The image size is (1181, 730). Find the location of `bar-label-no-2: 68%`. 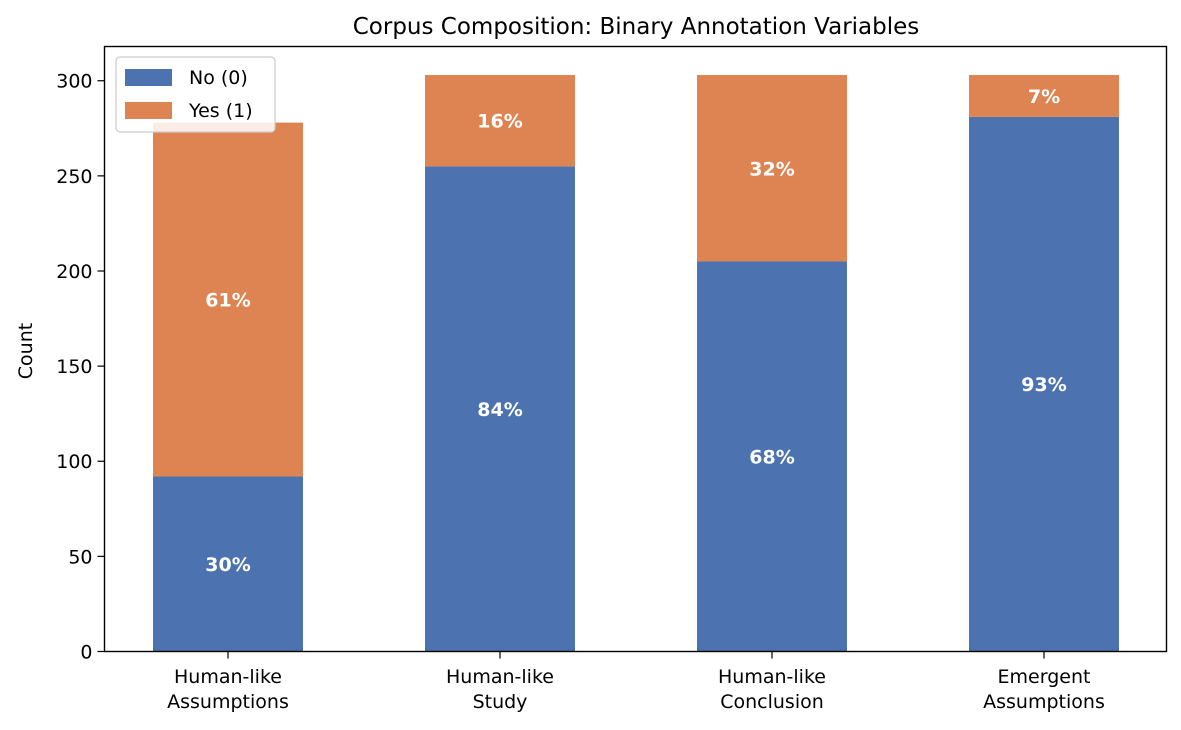

bar-label-no-2: 68% is located at coordinates (771, 457).